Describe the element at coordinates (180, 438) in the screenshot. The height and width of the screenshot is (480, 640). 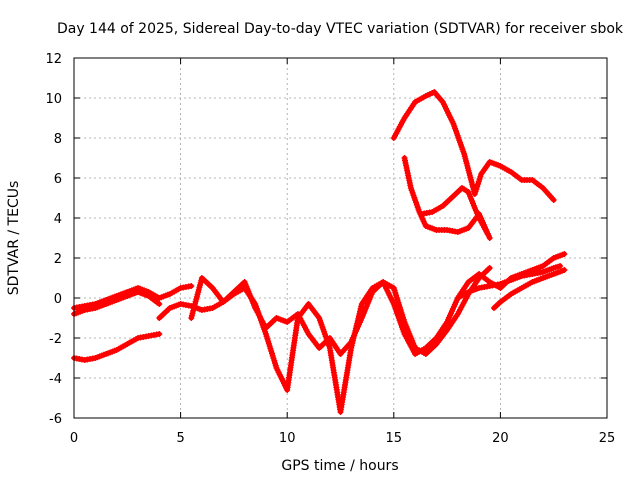
I see `x-tick-label: 5` at that location.